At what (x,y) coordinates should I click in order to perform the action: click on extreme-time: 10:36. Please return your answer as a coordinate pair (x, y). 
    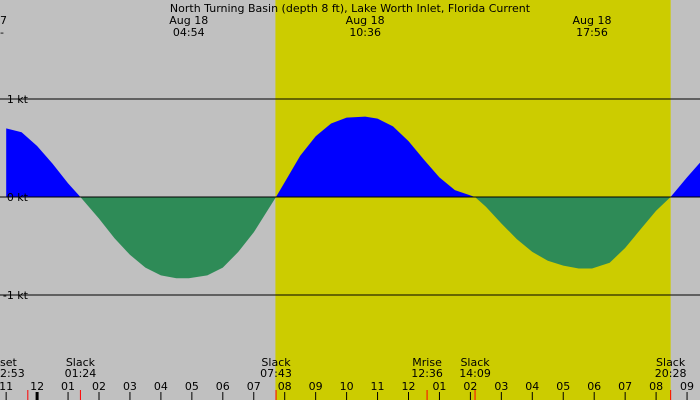
    Looking at the image, I should click on (365, 32).